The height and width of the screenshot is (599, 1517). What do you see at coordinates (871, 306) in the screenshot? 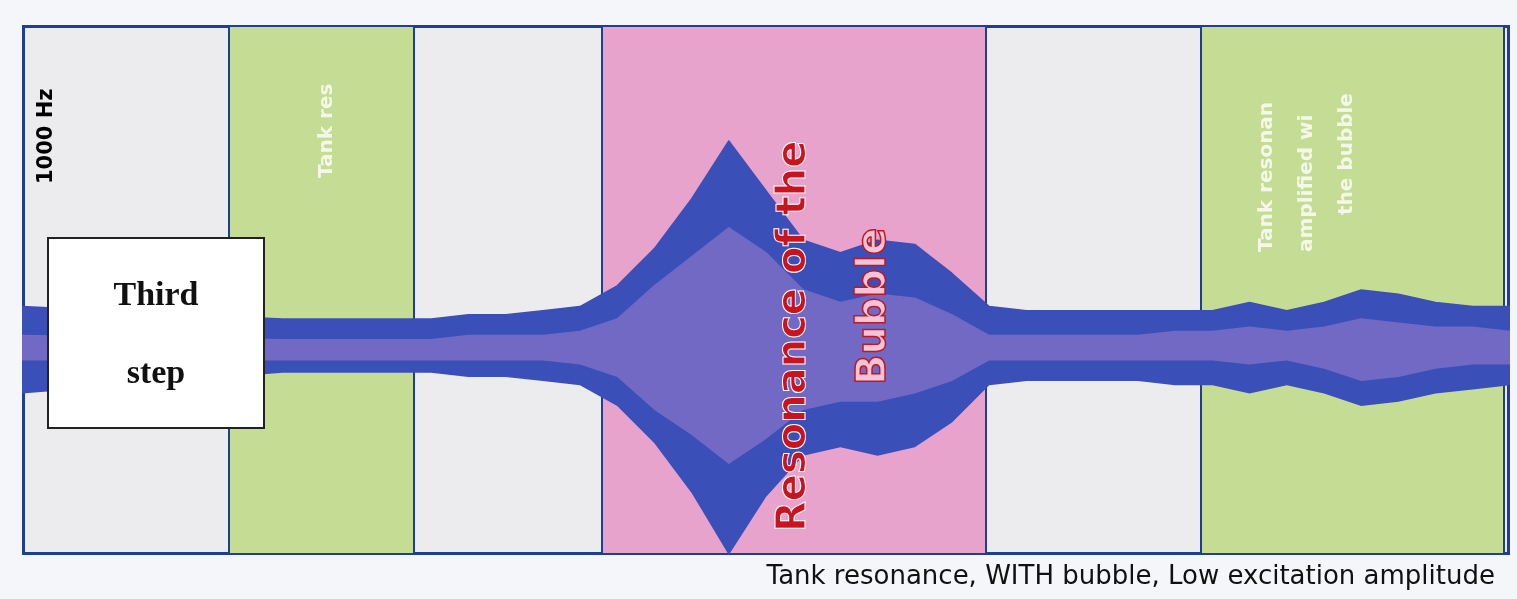
I see `annotation: Bubble` at bounding box center [871, 306].